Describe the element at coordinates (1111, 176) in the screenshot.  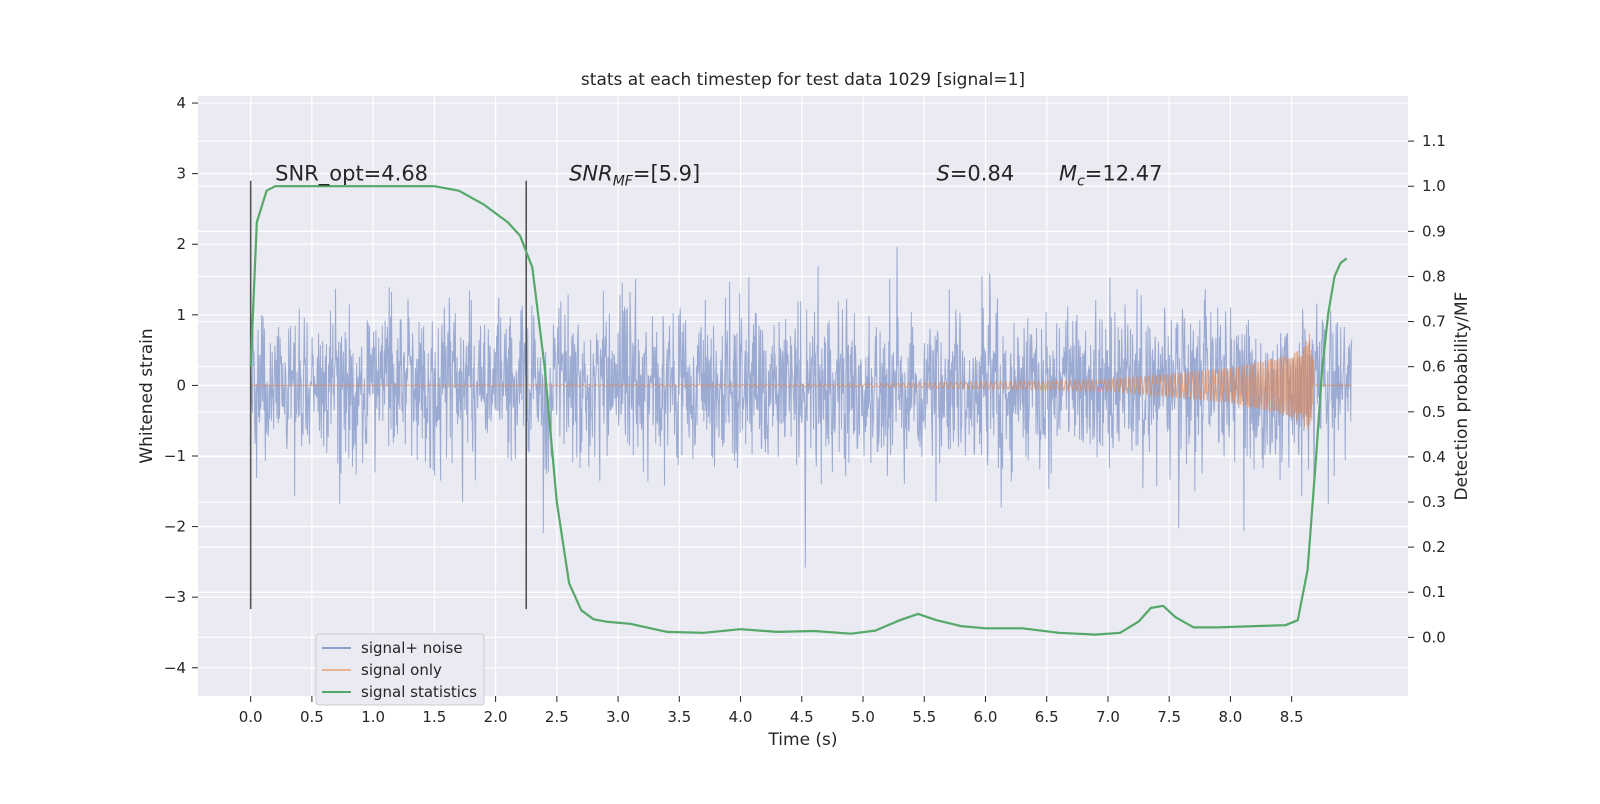
I see `annotation-text: Mc=12.47` at that location.